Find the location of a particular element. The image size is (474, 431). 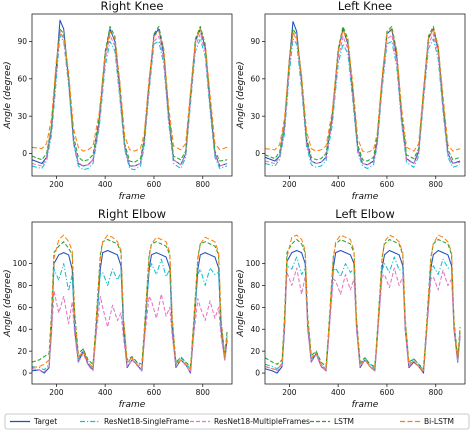

panel-right-knee-lines is located at coordinates (130, 95).